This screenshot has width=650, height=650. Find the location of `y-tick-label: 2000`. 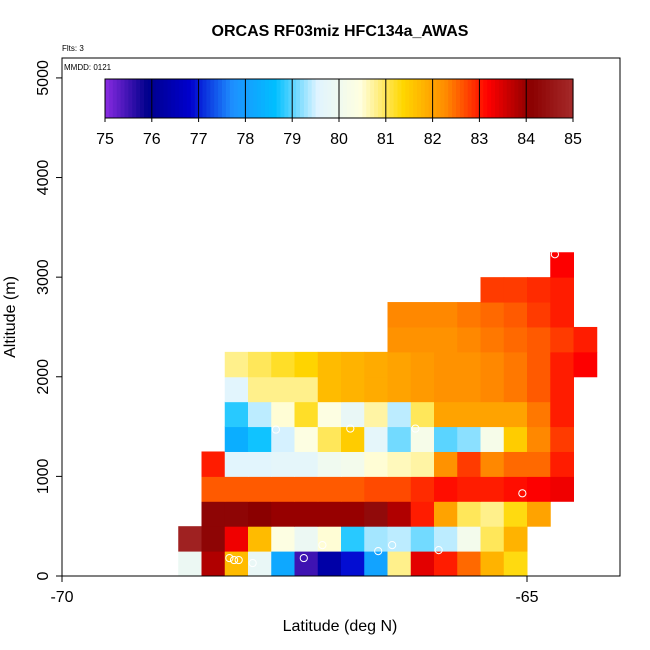

y-tick-label: 2000 is located at coordinates (43, 377).